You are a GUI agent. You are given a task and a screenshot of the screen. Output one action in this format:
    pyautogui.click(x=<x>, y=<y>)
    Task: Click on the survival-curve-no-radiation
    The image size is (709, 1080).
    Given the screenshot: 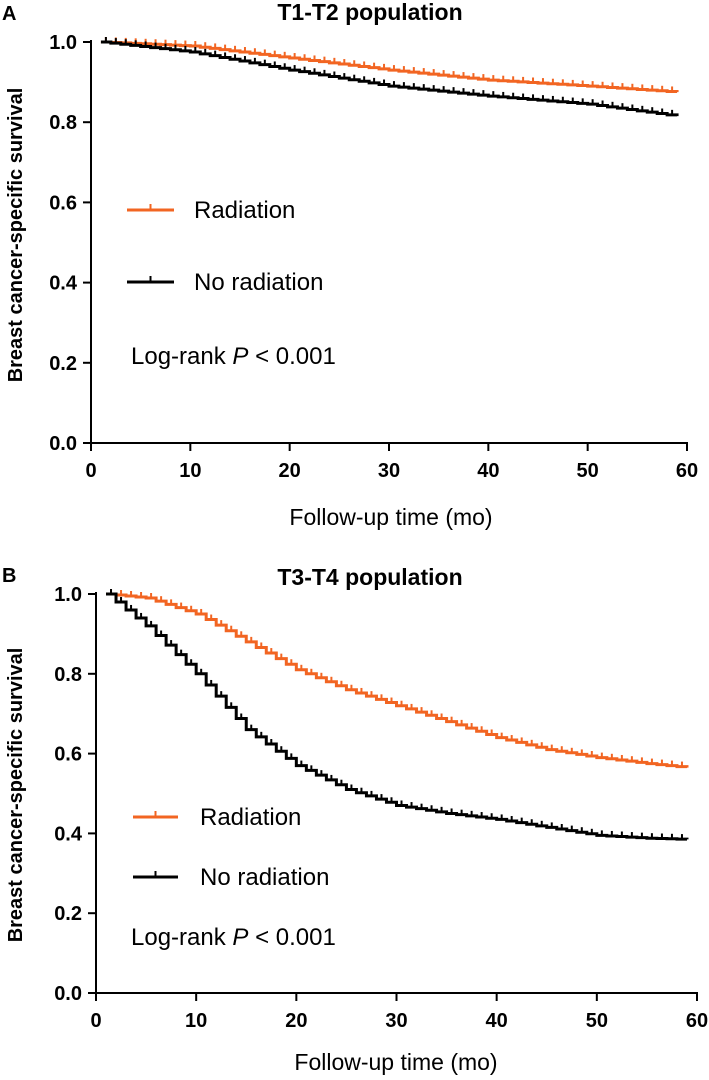 What is the action you would take?
    pyautogui.click(x=389, y=78)
    